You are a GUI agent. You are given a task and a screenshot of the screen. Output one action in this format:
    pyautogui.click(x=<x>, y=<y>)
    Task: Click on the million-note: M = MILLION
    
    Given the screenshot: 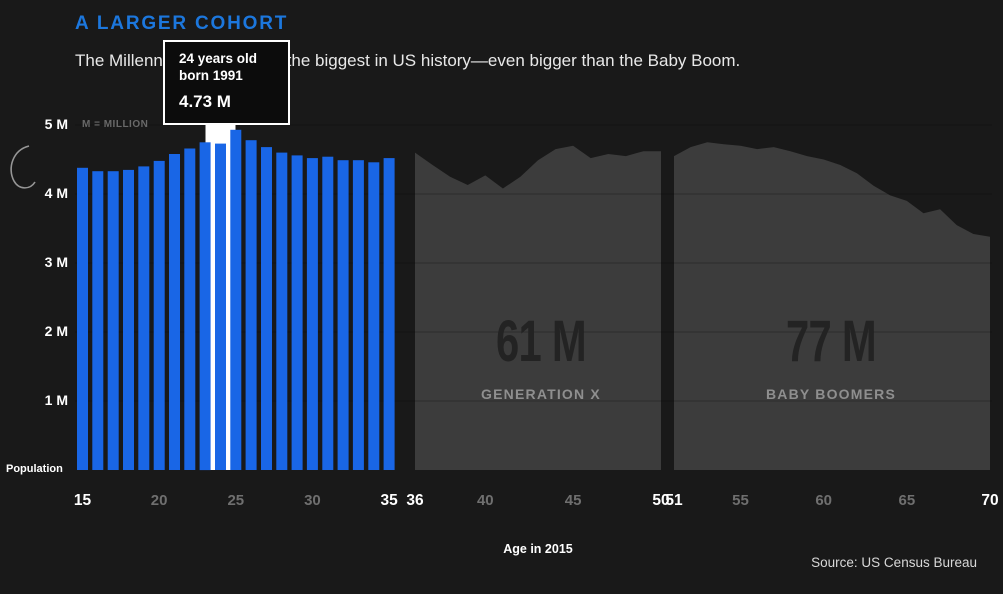 What is the action you would take?
    pyautogui.click(x=115, y=124)
    